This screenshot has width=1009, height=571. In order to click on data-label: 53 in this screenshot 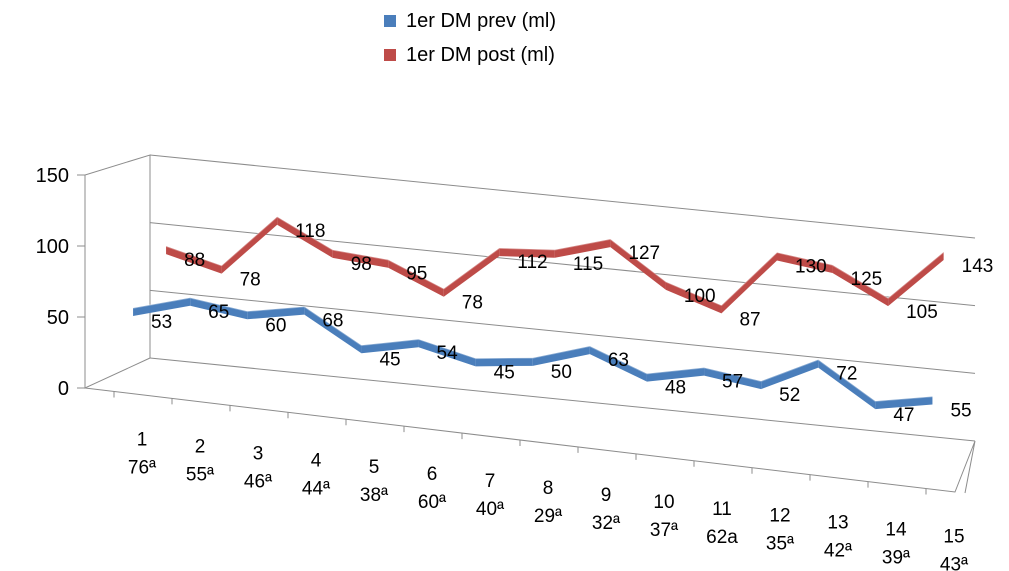, I will do `click(161, 322)`.